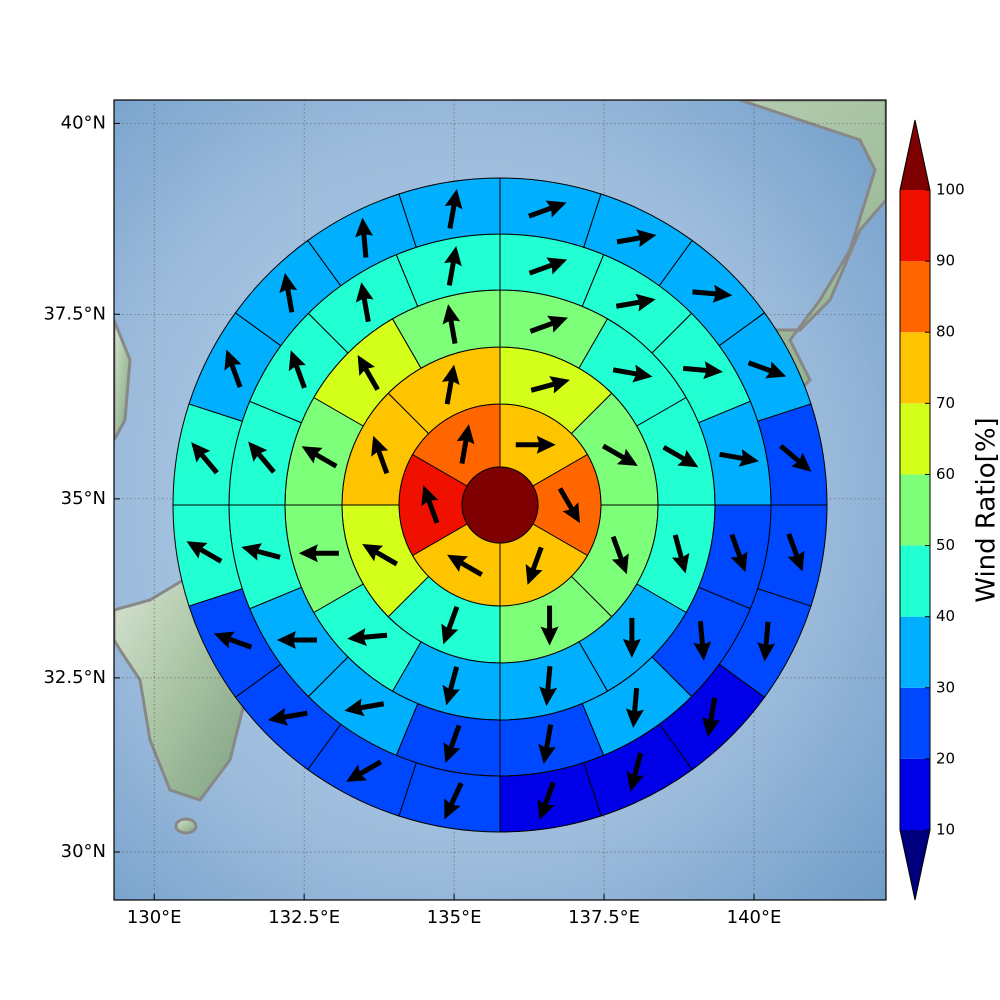 The height and width of the screenshot is (1000, 1000). I want to click on x-tick-label: 137.5°E, so click(604, 917).